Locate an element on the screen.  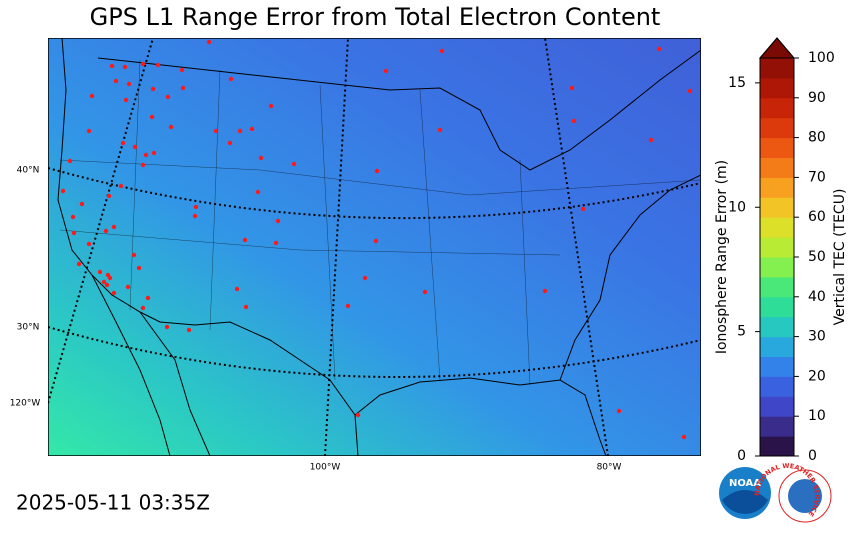
tec-label: Vertical TEC (TECU) is located at coordinates (840, 257).